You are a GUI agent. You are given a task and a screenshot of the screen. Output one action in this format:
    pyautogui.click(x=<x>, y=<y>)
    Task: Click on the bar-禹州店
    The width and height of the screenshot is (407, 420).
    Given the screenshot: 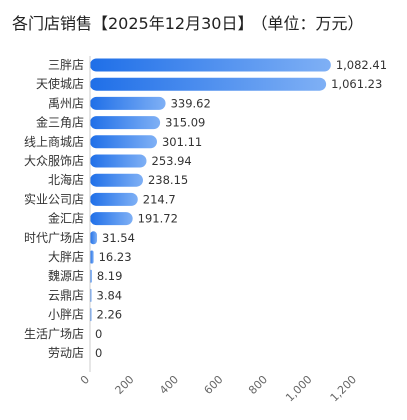 What is the action you would take?
    pyautogui.click(x=128, y=103)
    